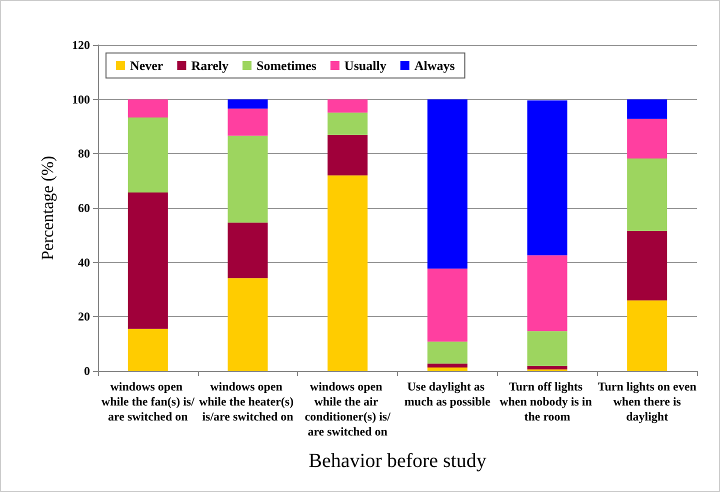 The image size is (720, 492). I want to click on y-axis-title: Percentage (%), so click(47, 208).